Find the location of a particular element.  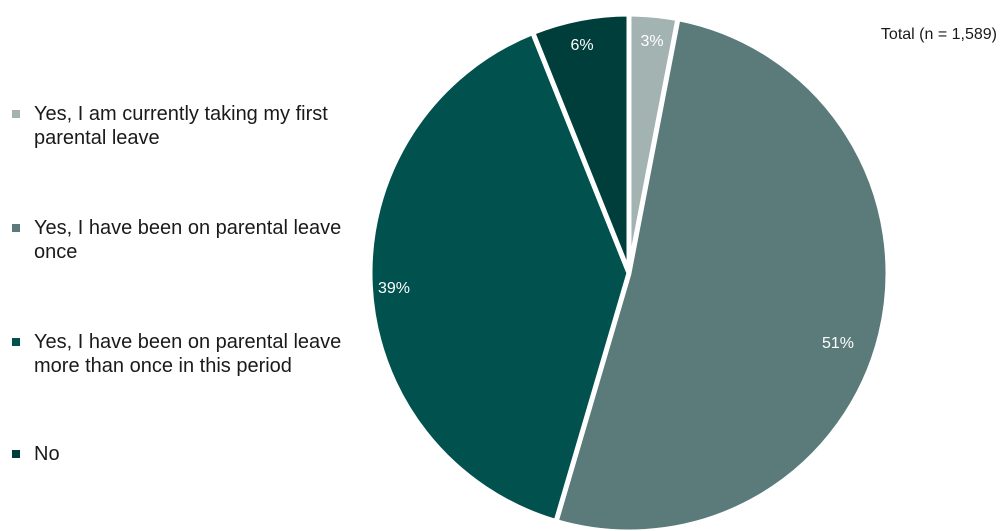

slice-value-label: 6% is located at coordinates (581, 45).